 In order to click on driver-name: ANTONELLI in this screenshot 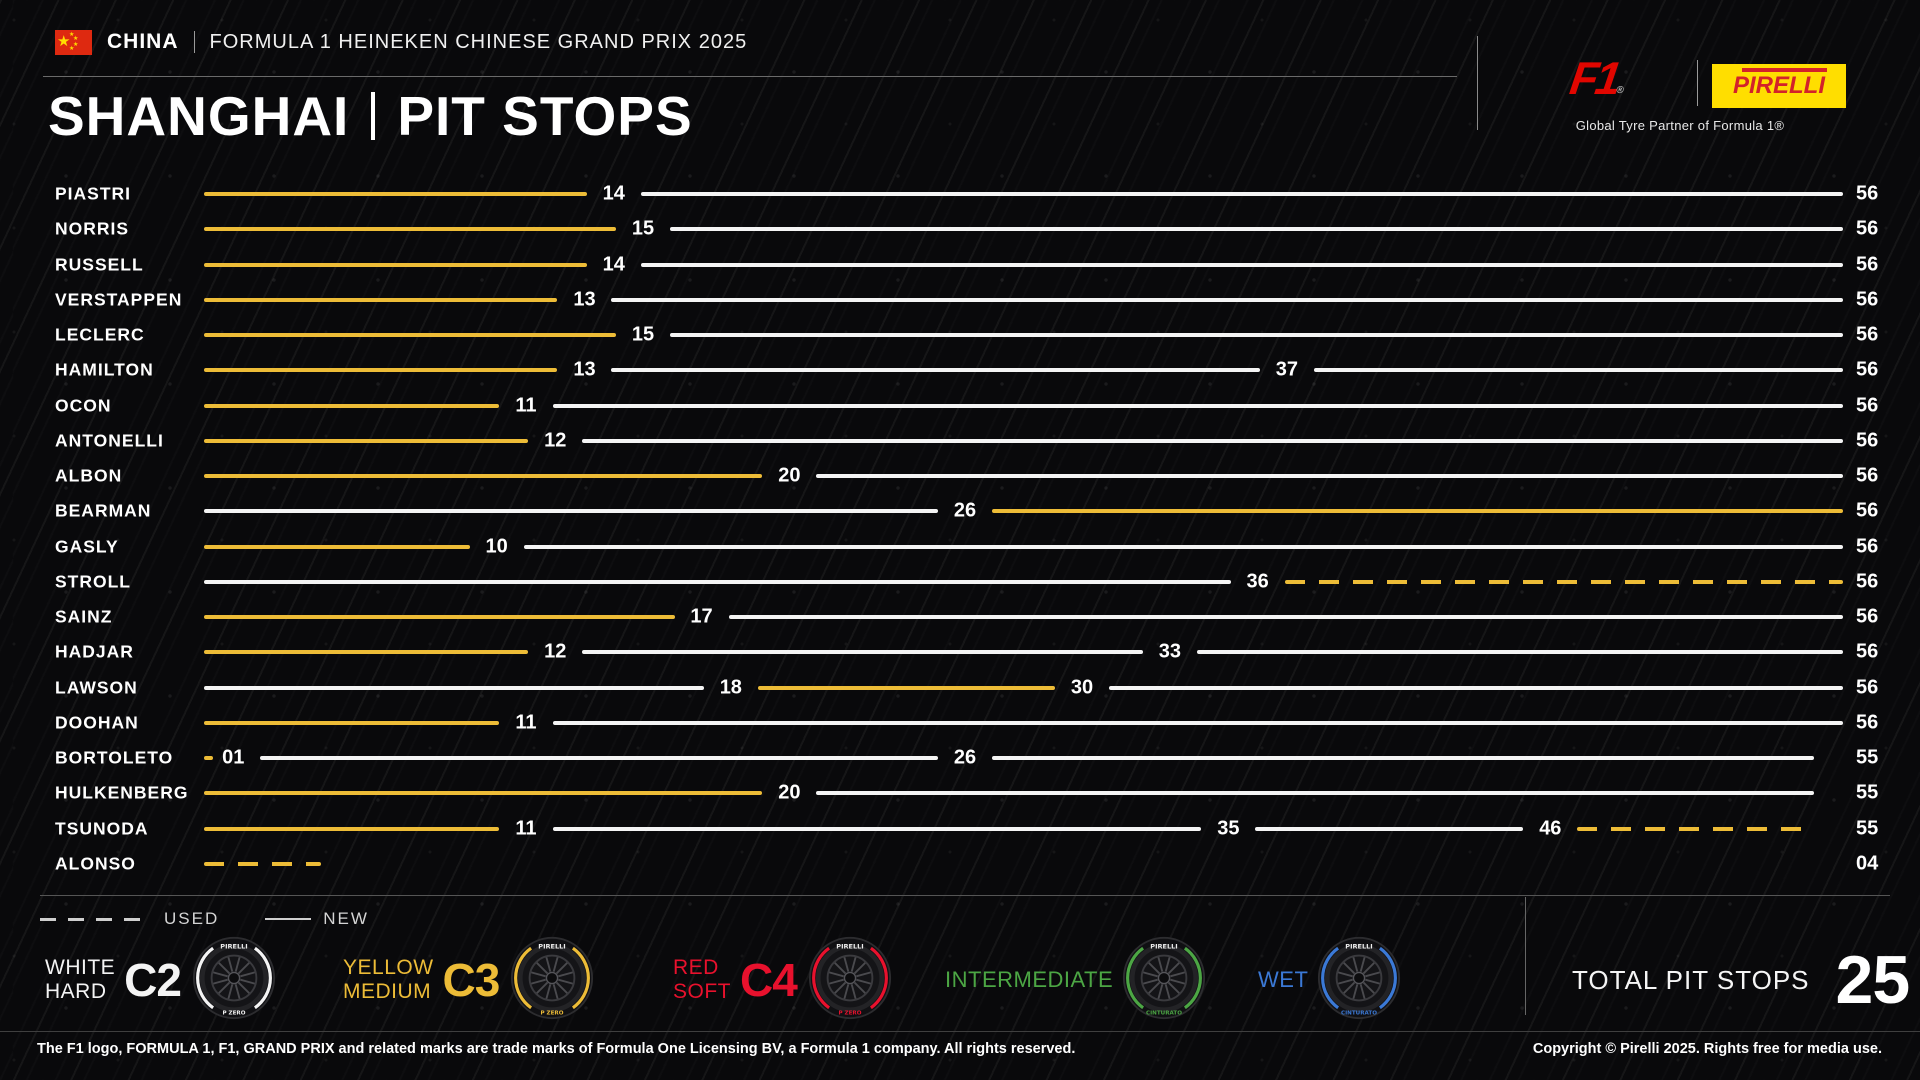, I will do `click(109, 440)`.